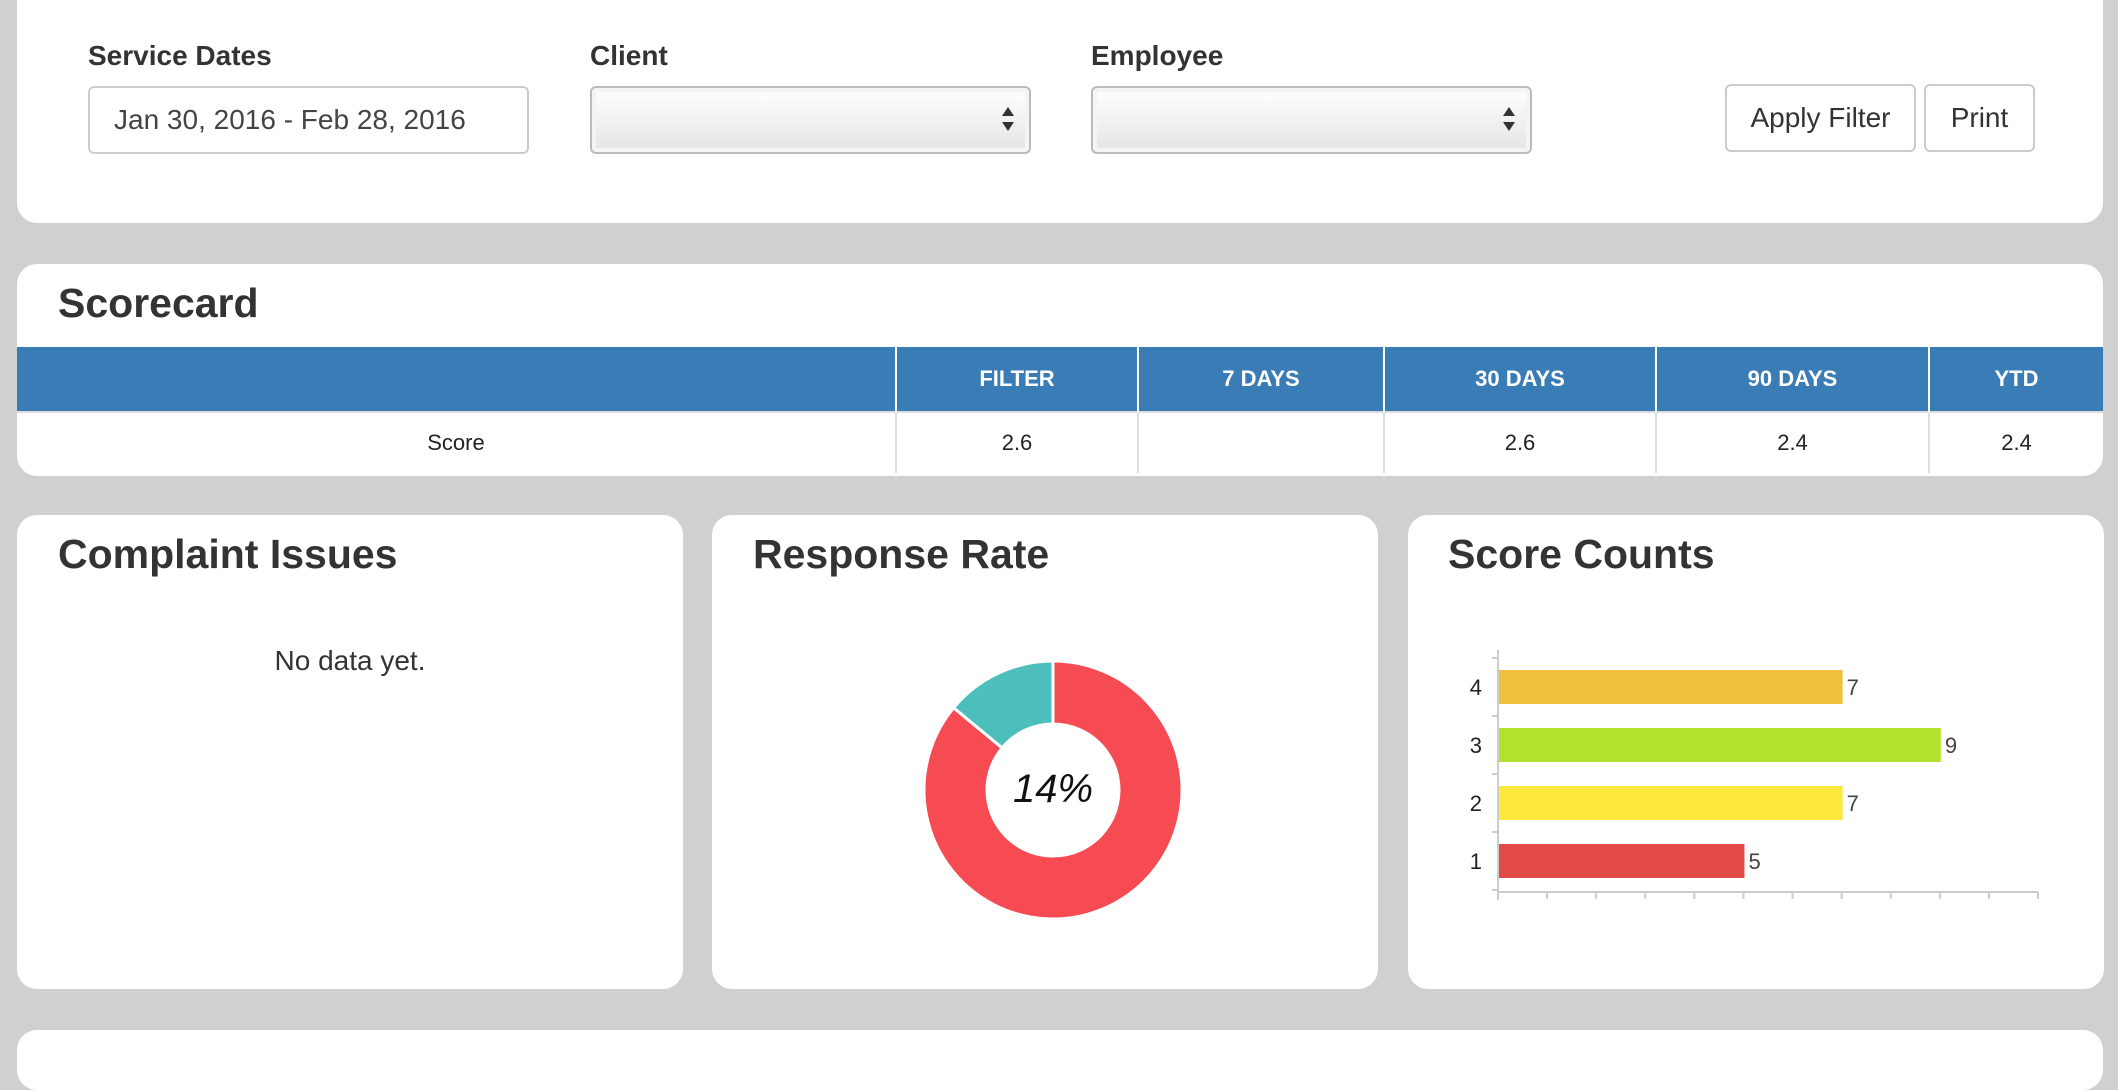 The image size is (2118, 1090). I want to click on response-rate-donut-chart: 14%, so click(1053, 790).